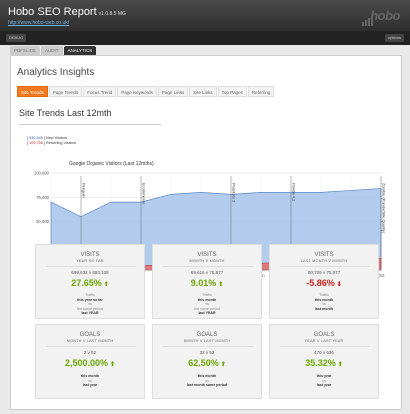 Image resolution: width=410 pixels, height=414 pixels. I want to click on card-percent: 35.32% ⬆, so click(324, 363).